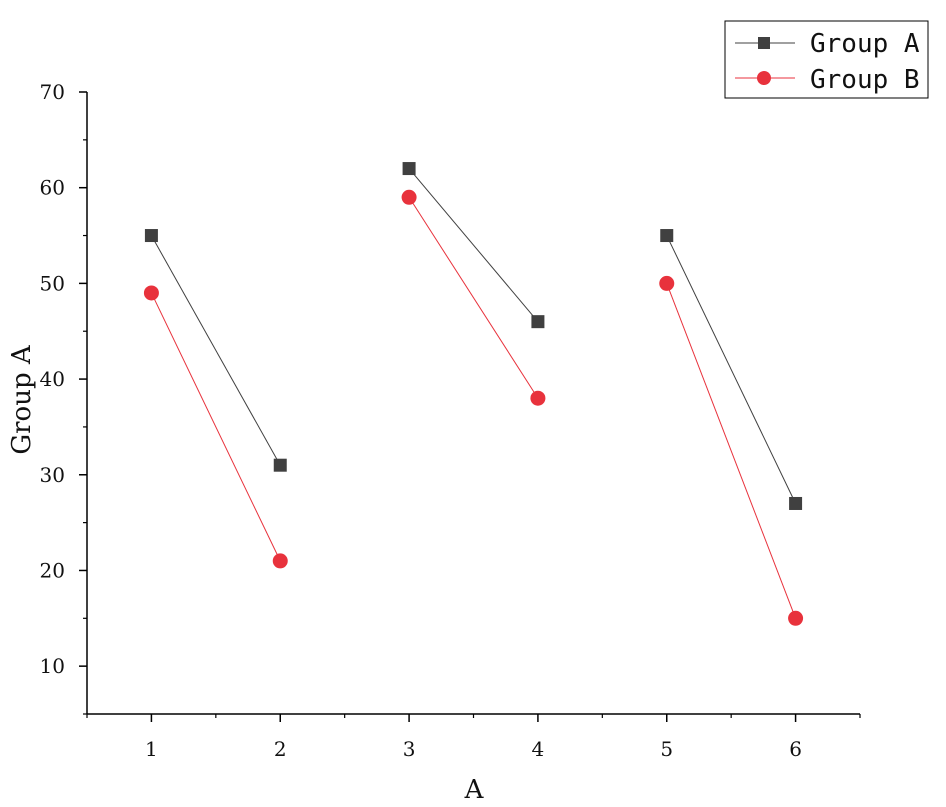 This screenshot has height=807, width=946. Describe the element at coordinates (865, 80) in the screenshot. I see `legend-label-group-b: Group B` at that location.